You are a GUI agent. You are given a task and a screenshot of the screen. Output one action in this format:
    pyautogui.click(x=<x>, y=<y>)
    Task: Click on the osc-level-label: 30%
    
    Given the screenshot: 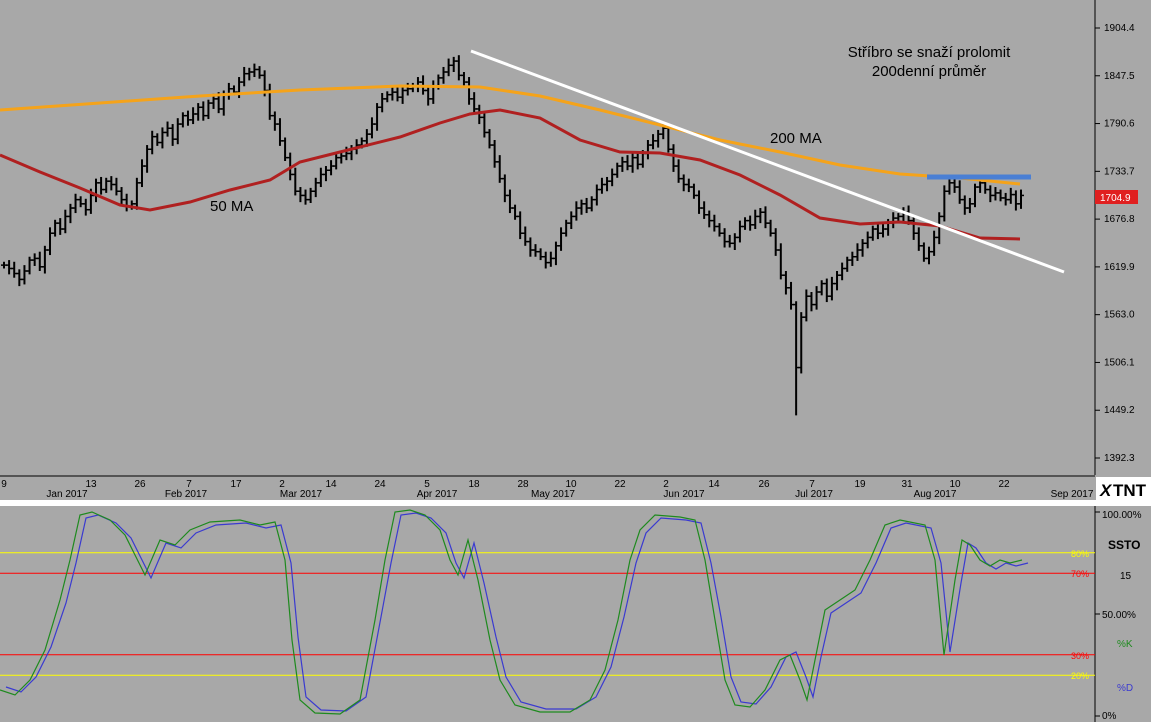 What is the action you would take?
    pyautogui.click(x=1080, y=656)
    